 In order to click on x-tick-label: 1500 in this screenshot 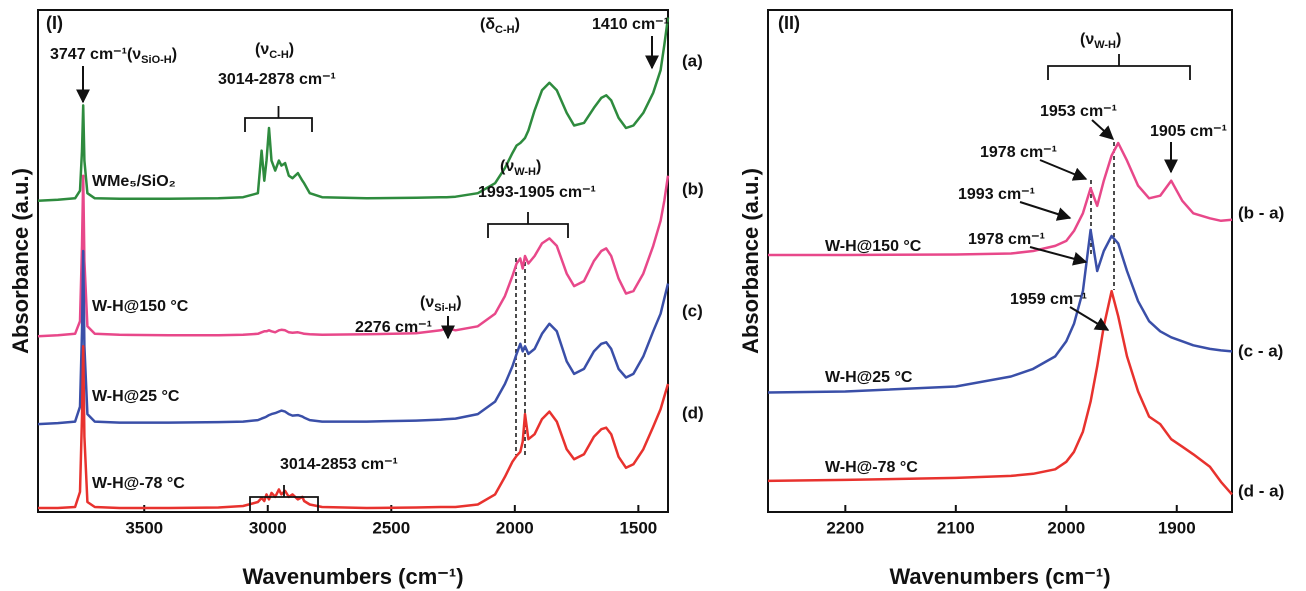, I will do `click(638, 527)`.